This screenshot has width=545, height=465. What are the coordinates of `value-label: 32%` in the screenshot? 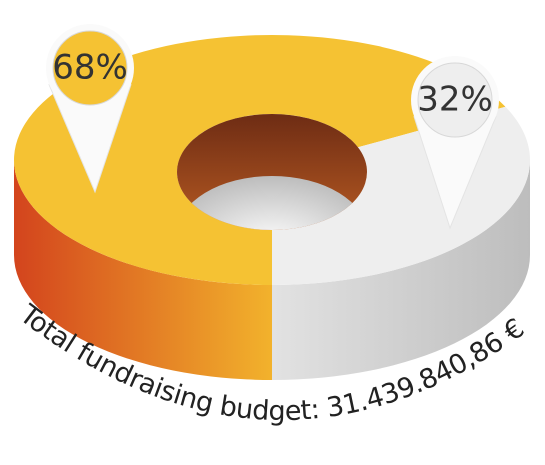 It's located at (455, 100).